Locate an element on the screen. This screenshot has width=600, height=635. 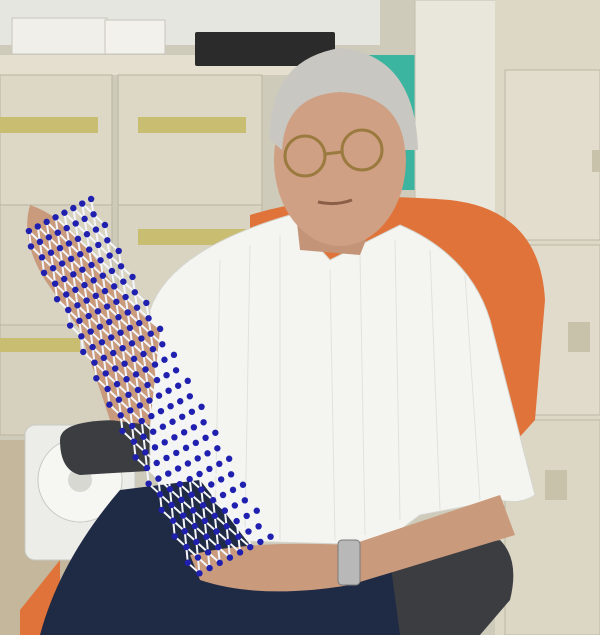
left-arm is located at coordinates (94, 315).